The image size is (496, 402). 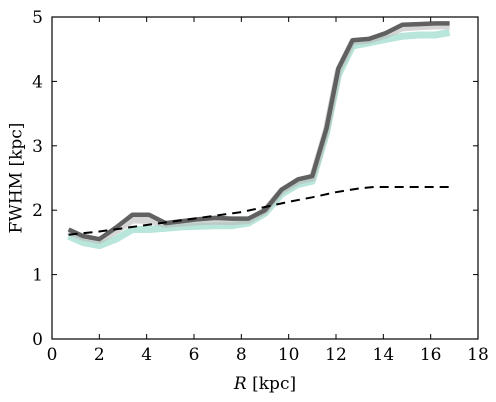 What do you see at coordinates (99, 355) in the screenshot?
I see `x-tick-label: 2` at bounding box center [99, 355].